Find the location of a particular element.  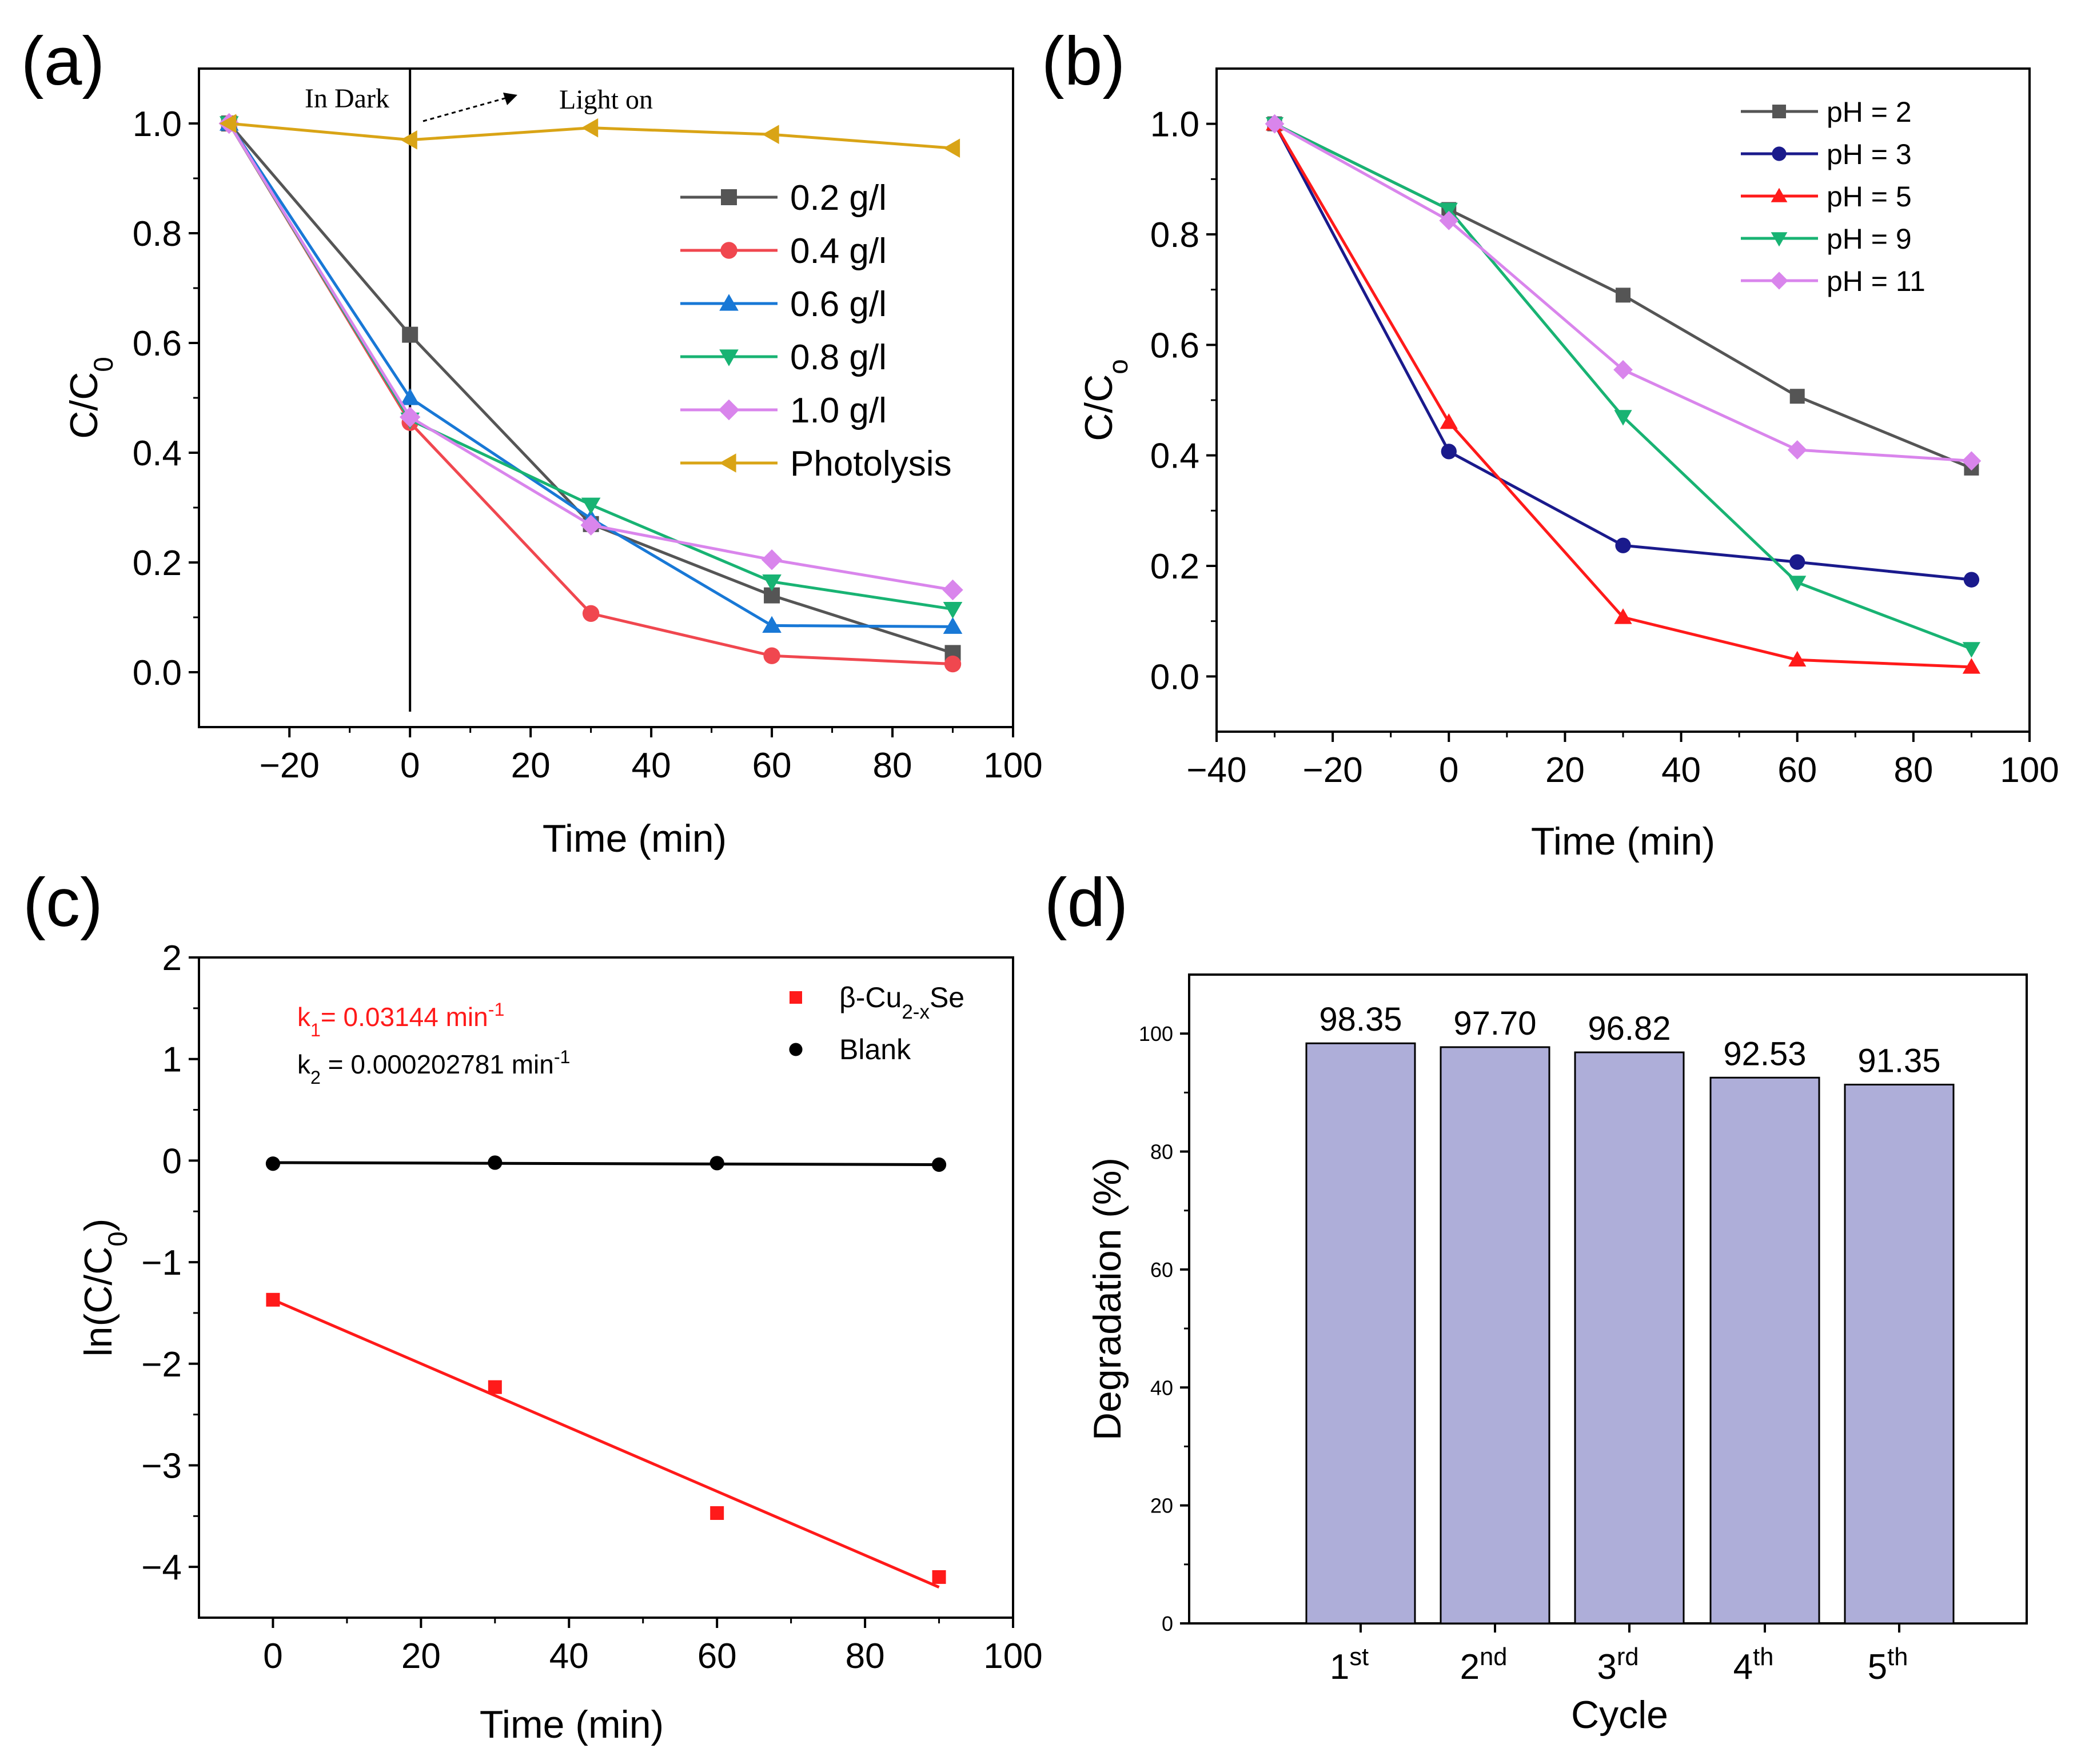

k2-annotation-part-2: = 0.000202781 min is located at coordinates (437, 1064).